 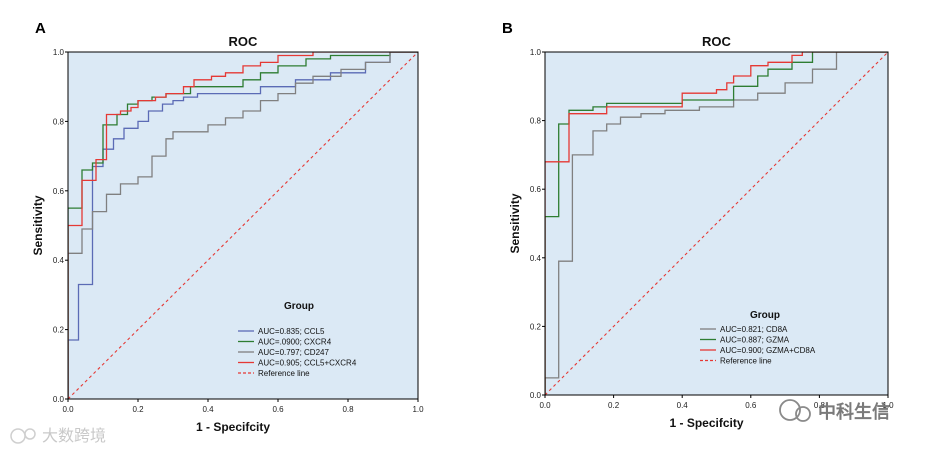 I want to click on watermark-left-text: 大数跨境, so click(x=74, y=435).